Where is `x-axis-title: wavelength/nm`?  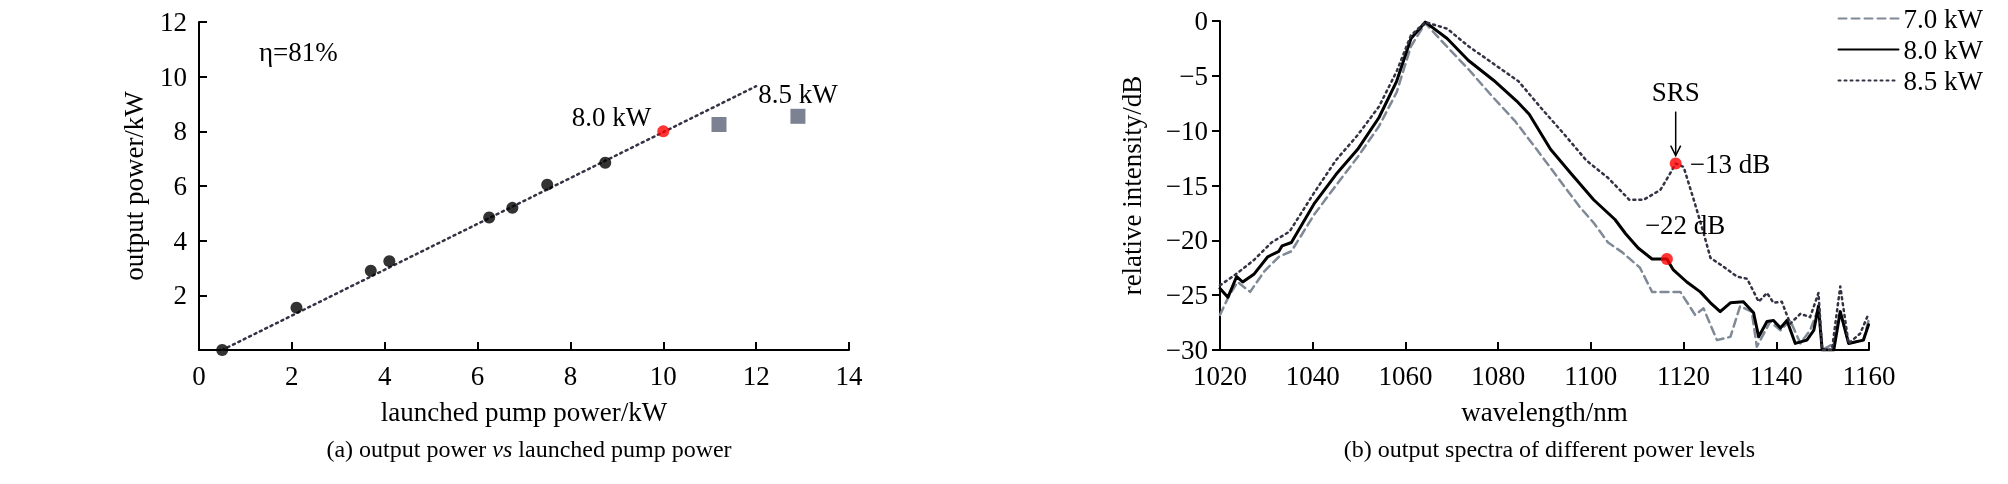
x-axis-title: wavelength/nm is located at coordinates (1544, 411).